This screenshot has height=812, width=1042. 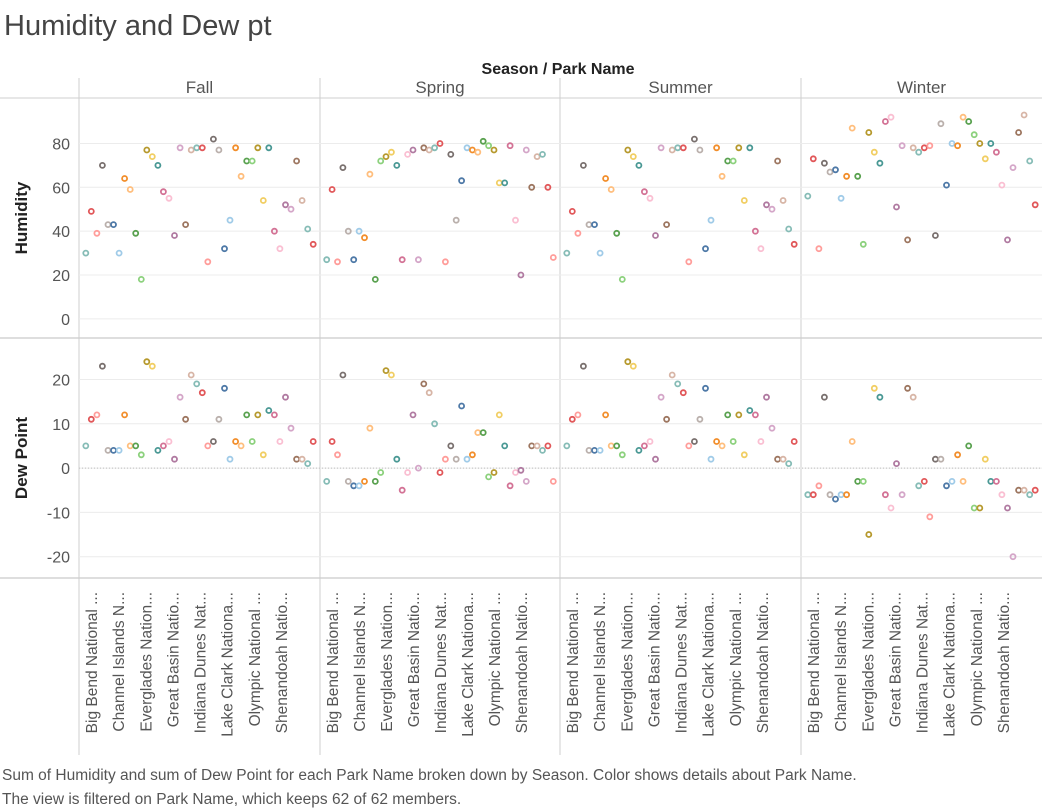 What do you see at coordinates (61, 144) in the screenshot?
I see `y-tick-label: 80` at bounding box center [61, 144].